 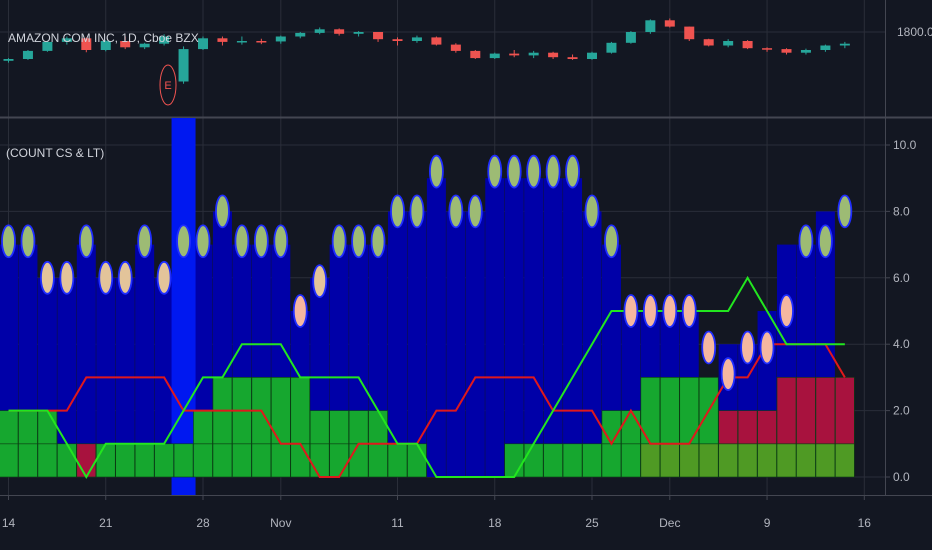 What do you see at coordinates (280, 523) in the screenshot?
I see `x-tick-label: Nov` at bounding box center [280, 523].